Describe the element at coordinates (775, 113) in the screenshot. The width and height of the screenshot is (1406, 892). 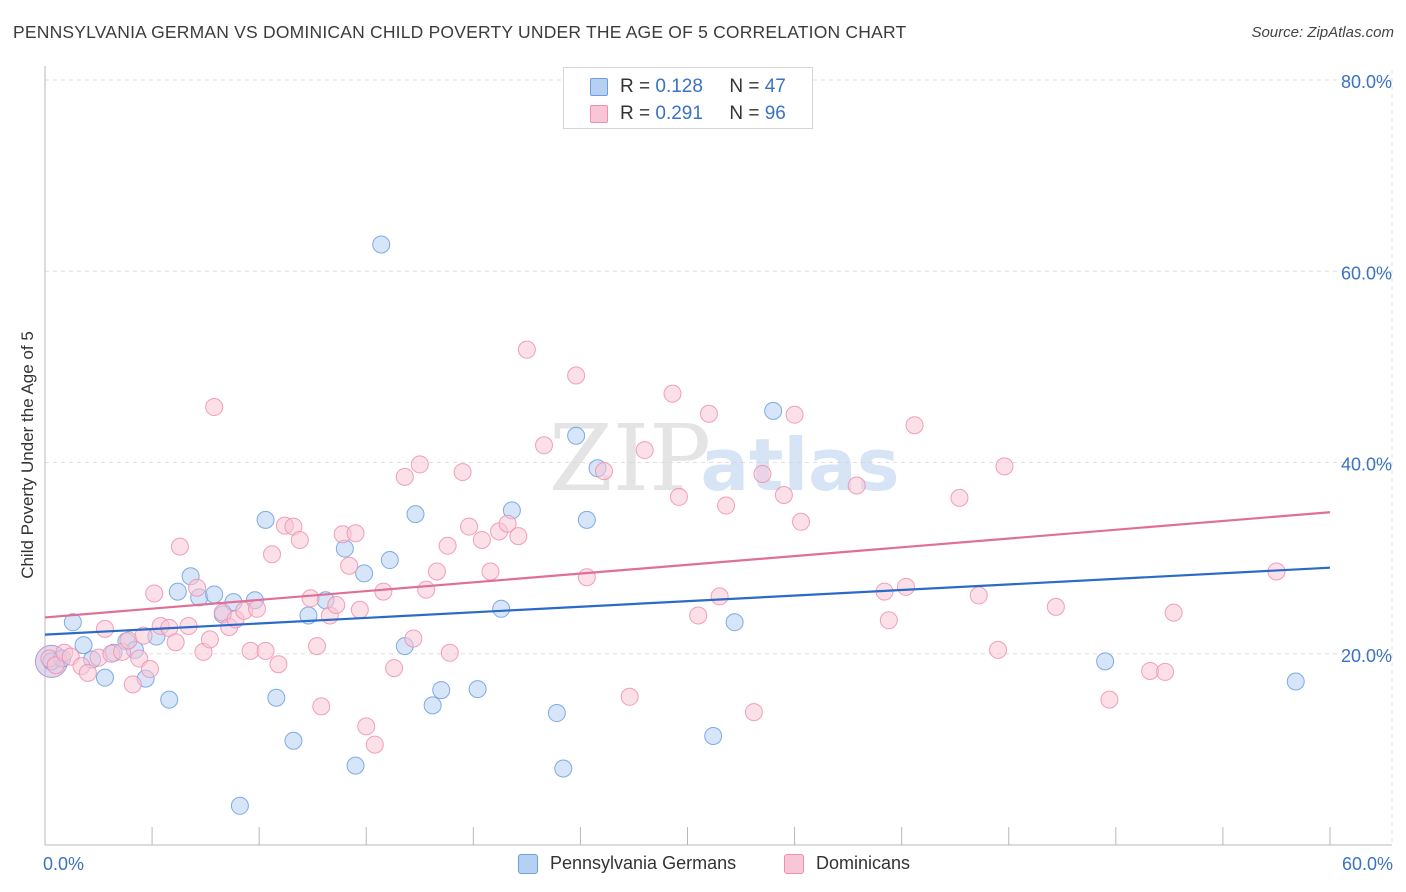
I see `n-value: 96` at that location.